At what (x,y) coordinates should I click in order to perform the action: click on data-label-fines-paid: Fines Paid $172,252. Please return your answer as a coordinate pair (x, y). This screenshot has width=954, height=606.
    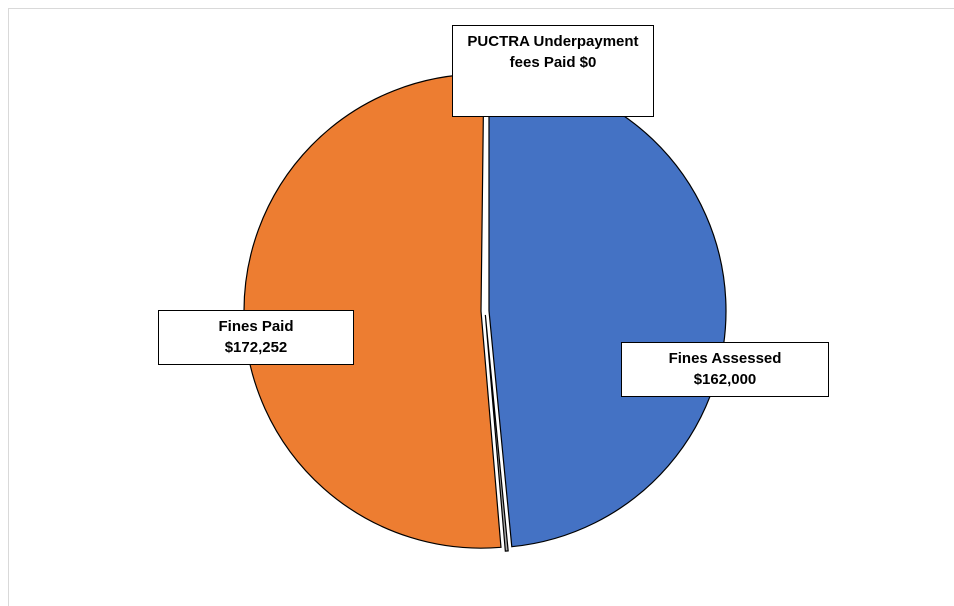
    Looking at the image, I should click on (256, 337).